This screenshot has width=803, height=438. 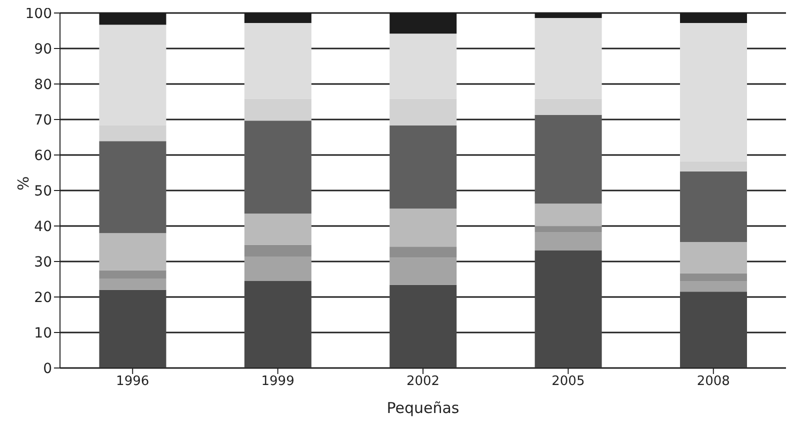 What do you see at coordinates (43, 191) in the screenshot?
I see `y-tick-label: 50` at bounding box center [43, 191].